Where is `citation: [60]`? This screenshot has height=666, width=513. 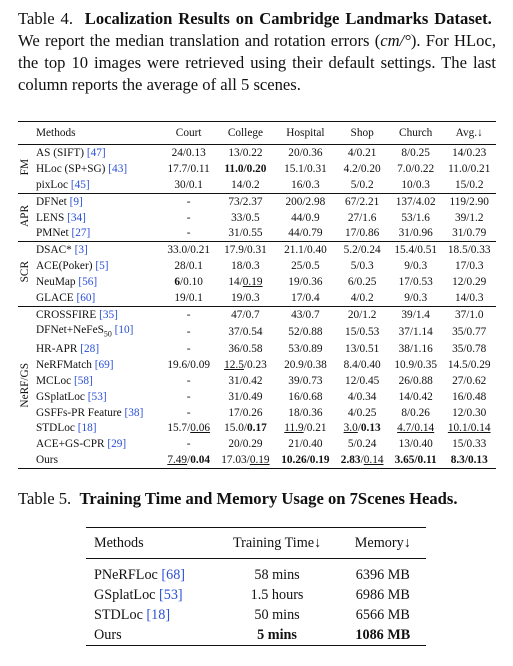 citation: [60] is located at coordinates (86, 297).